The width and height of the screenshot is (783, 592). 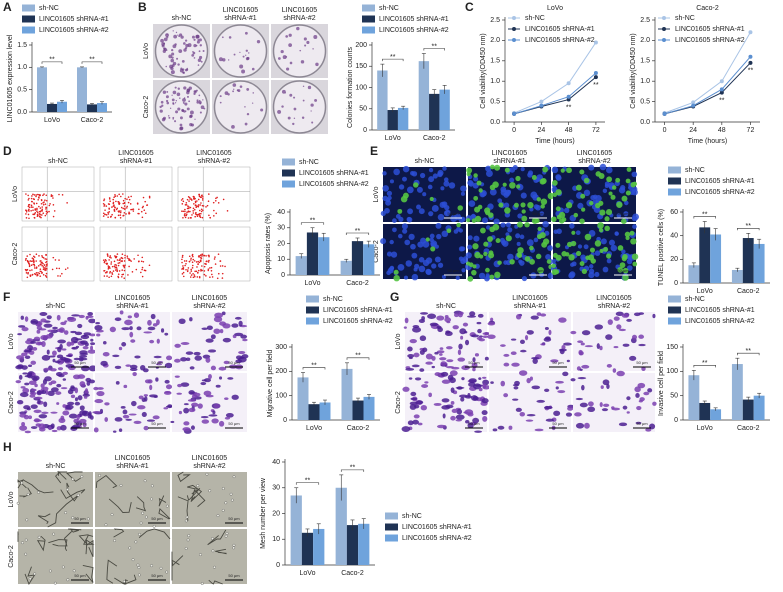 I want to click on x-tick-label: LoVo, so click(x=314, y=428).